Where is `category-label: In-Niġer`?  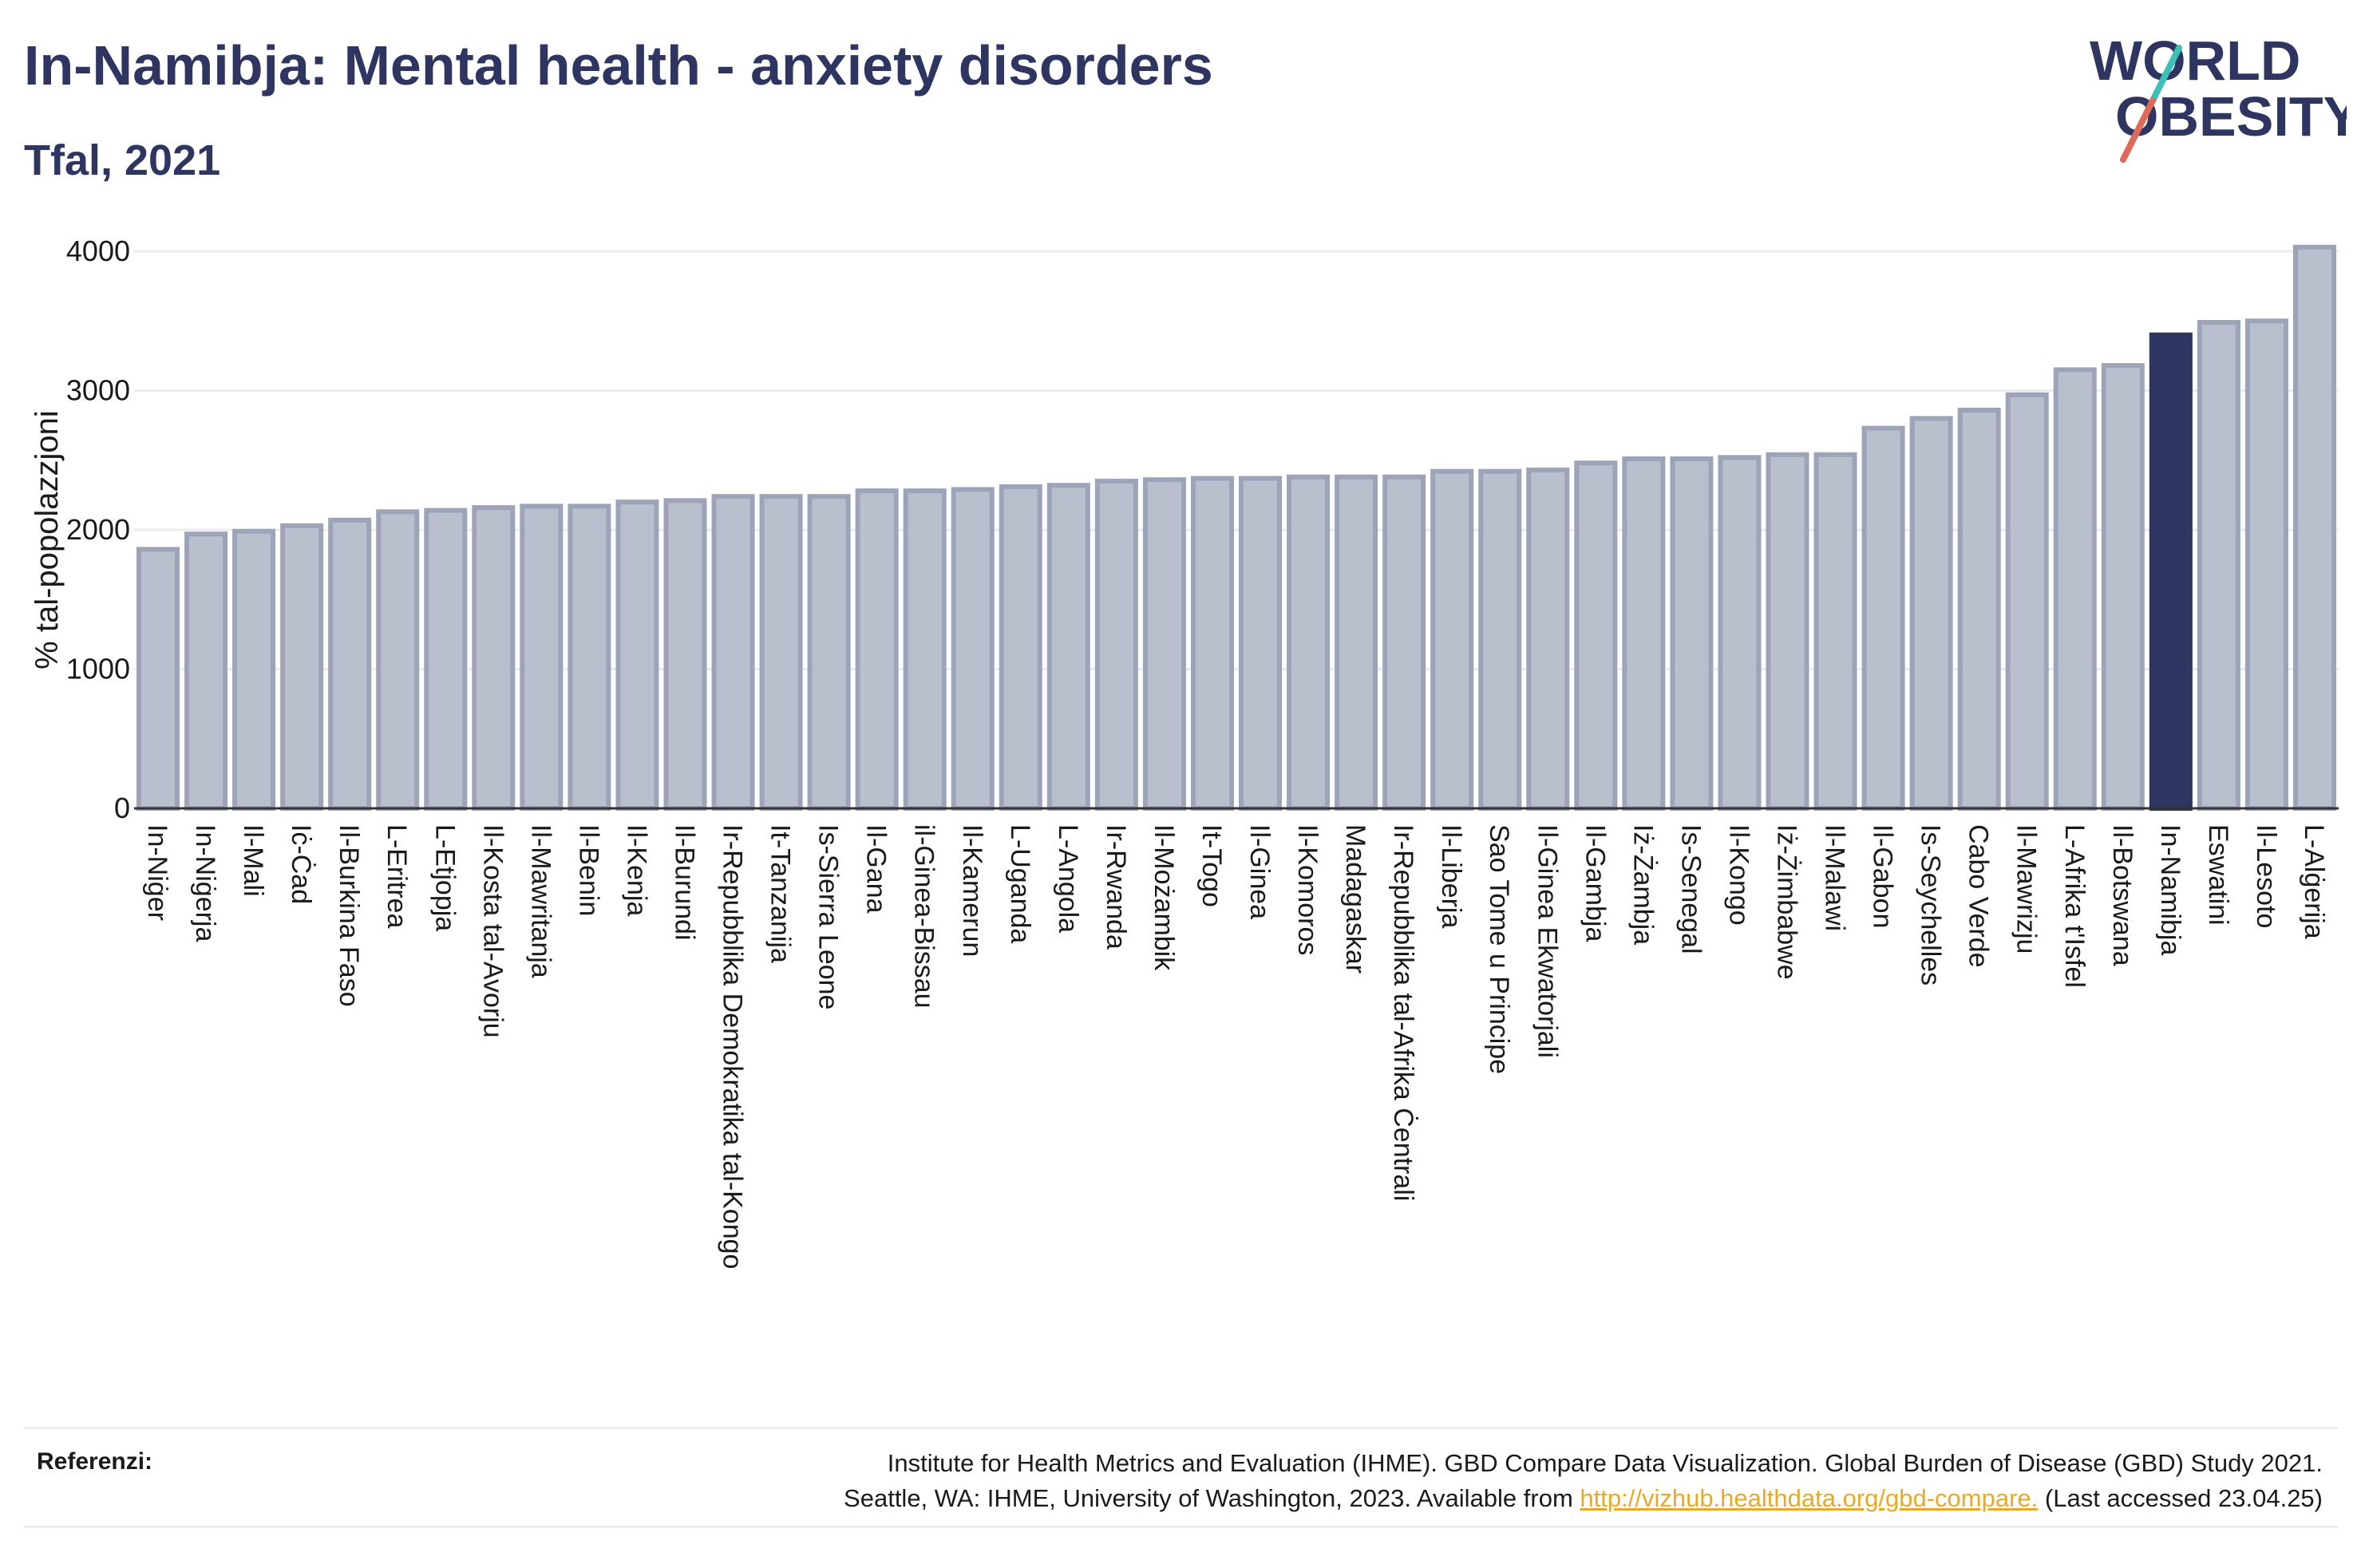 category-label: In-Niġer is located at coordinates (157, 872).